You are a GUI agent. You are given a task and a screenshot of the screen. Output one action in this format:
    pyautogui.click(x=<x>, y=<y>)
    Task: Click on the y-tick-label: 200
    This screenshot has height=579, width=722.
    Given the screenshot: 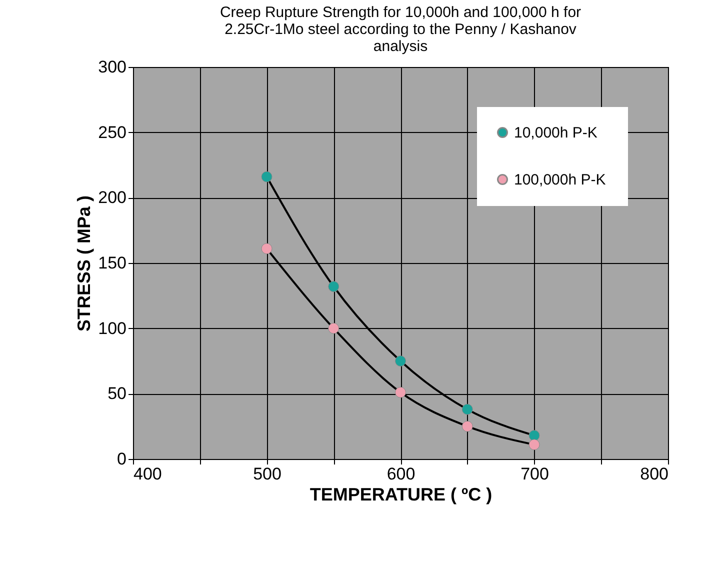 What is the action you would take?
    pyautogui.click(x=112, y=198)
    